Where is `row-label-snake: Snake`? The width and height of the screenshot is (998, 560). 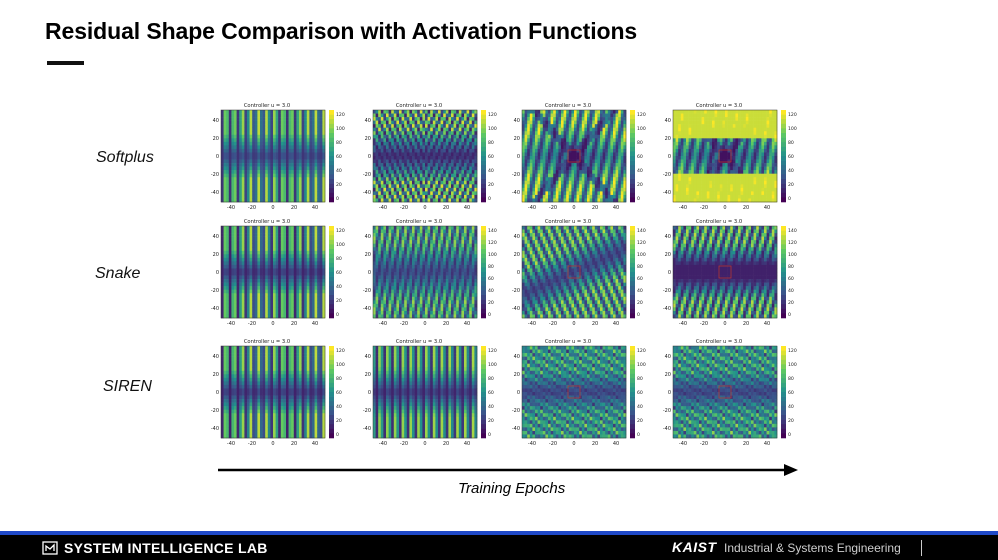
row-label-snake: Snake is located at coordinates (118, 273).